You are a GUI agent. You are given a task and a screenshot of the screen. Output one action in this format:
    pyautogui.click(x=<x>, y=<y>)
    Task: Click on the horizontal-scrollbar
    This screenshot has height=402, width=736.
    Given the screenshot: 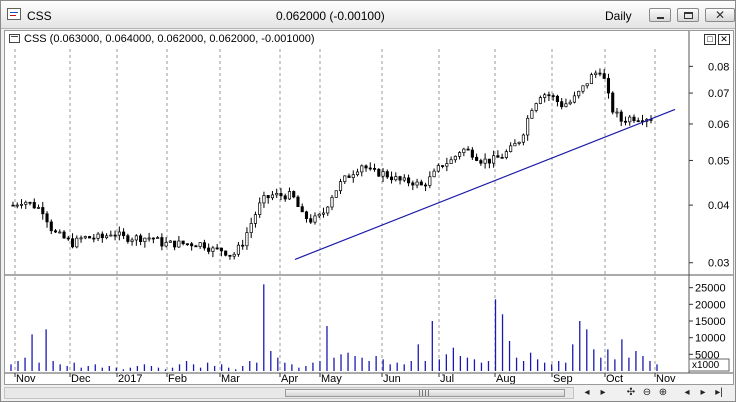 What is the action you would take?
    pyautogui.click(x=289, y=393)
    